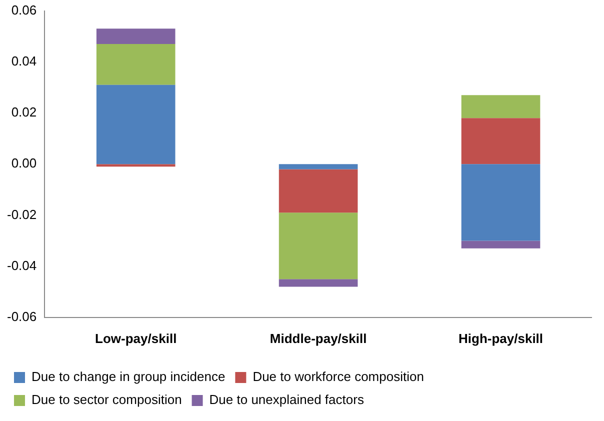 This screenshot has height=421, width=604. I want to click on y-tick-label: 0.00, so click(24, 163).